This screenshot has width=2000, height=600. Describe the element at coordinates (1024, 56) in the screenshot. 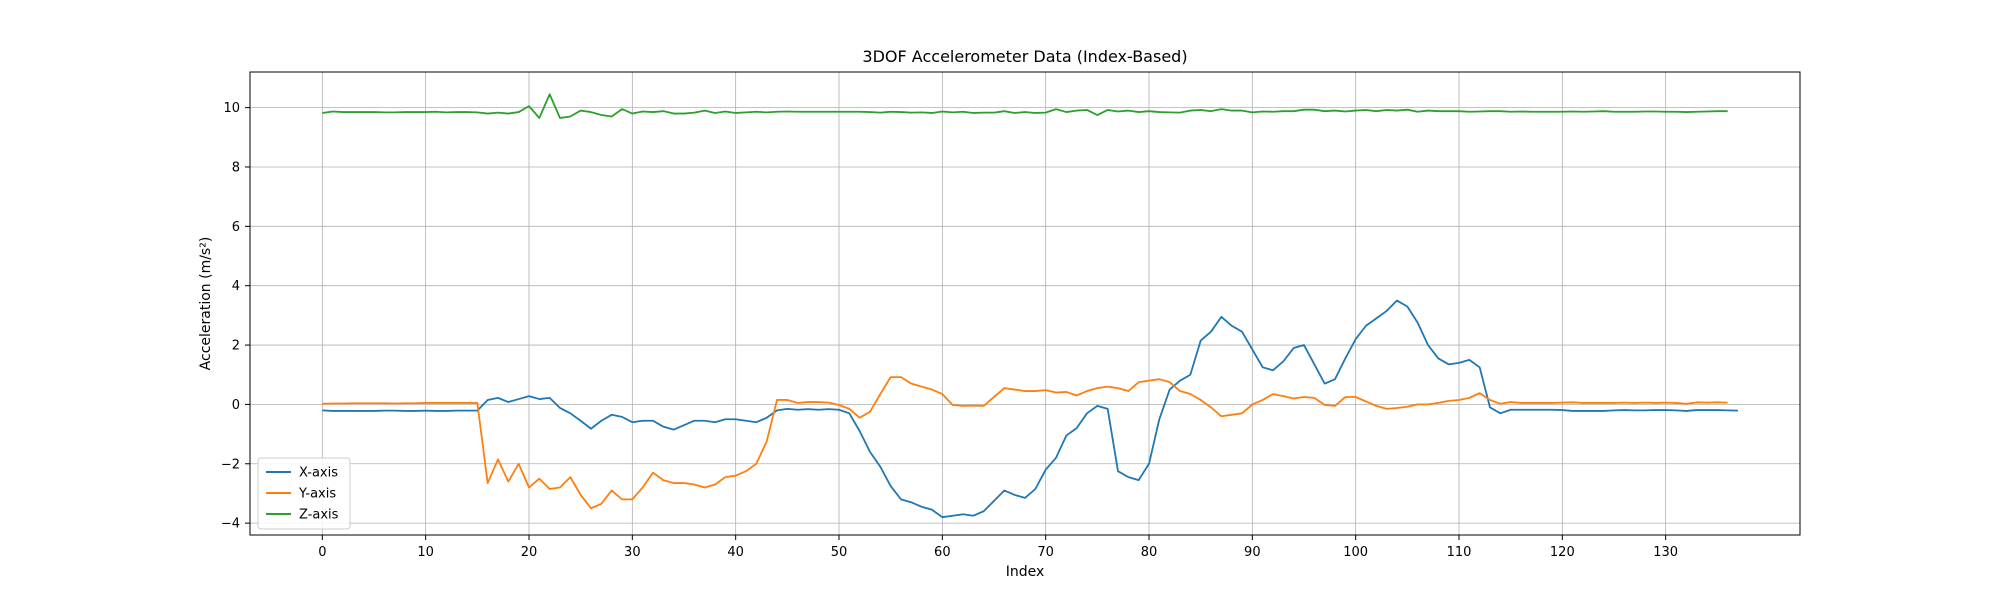

I see `chart-title: 3DOF Accelerometer Data (Index-Based)` at that location.